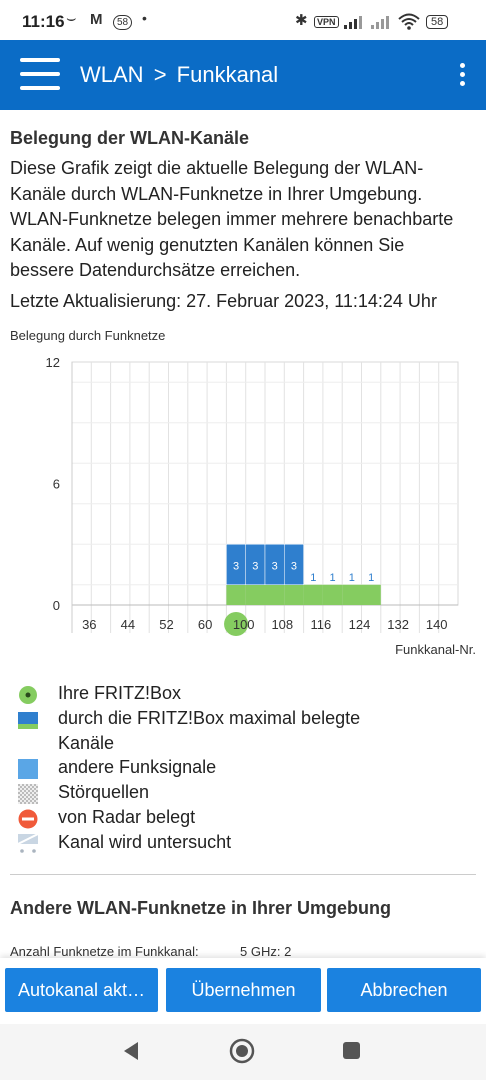 This screenshot has height=1080, width=486. I want to click on missed-call-icon: ⌣, so click(71, 18).